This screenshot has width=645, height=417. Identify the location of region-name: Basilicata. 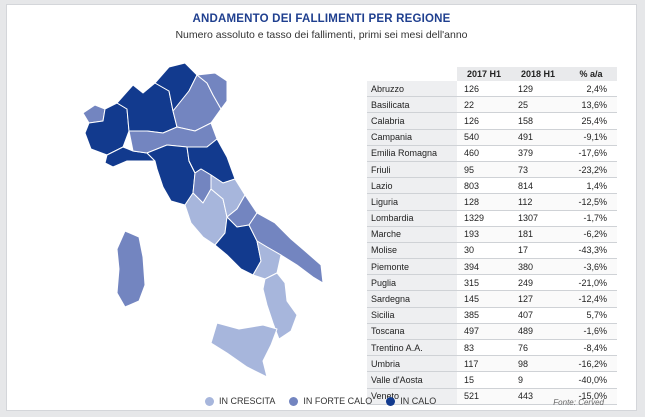
(412, 105).